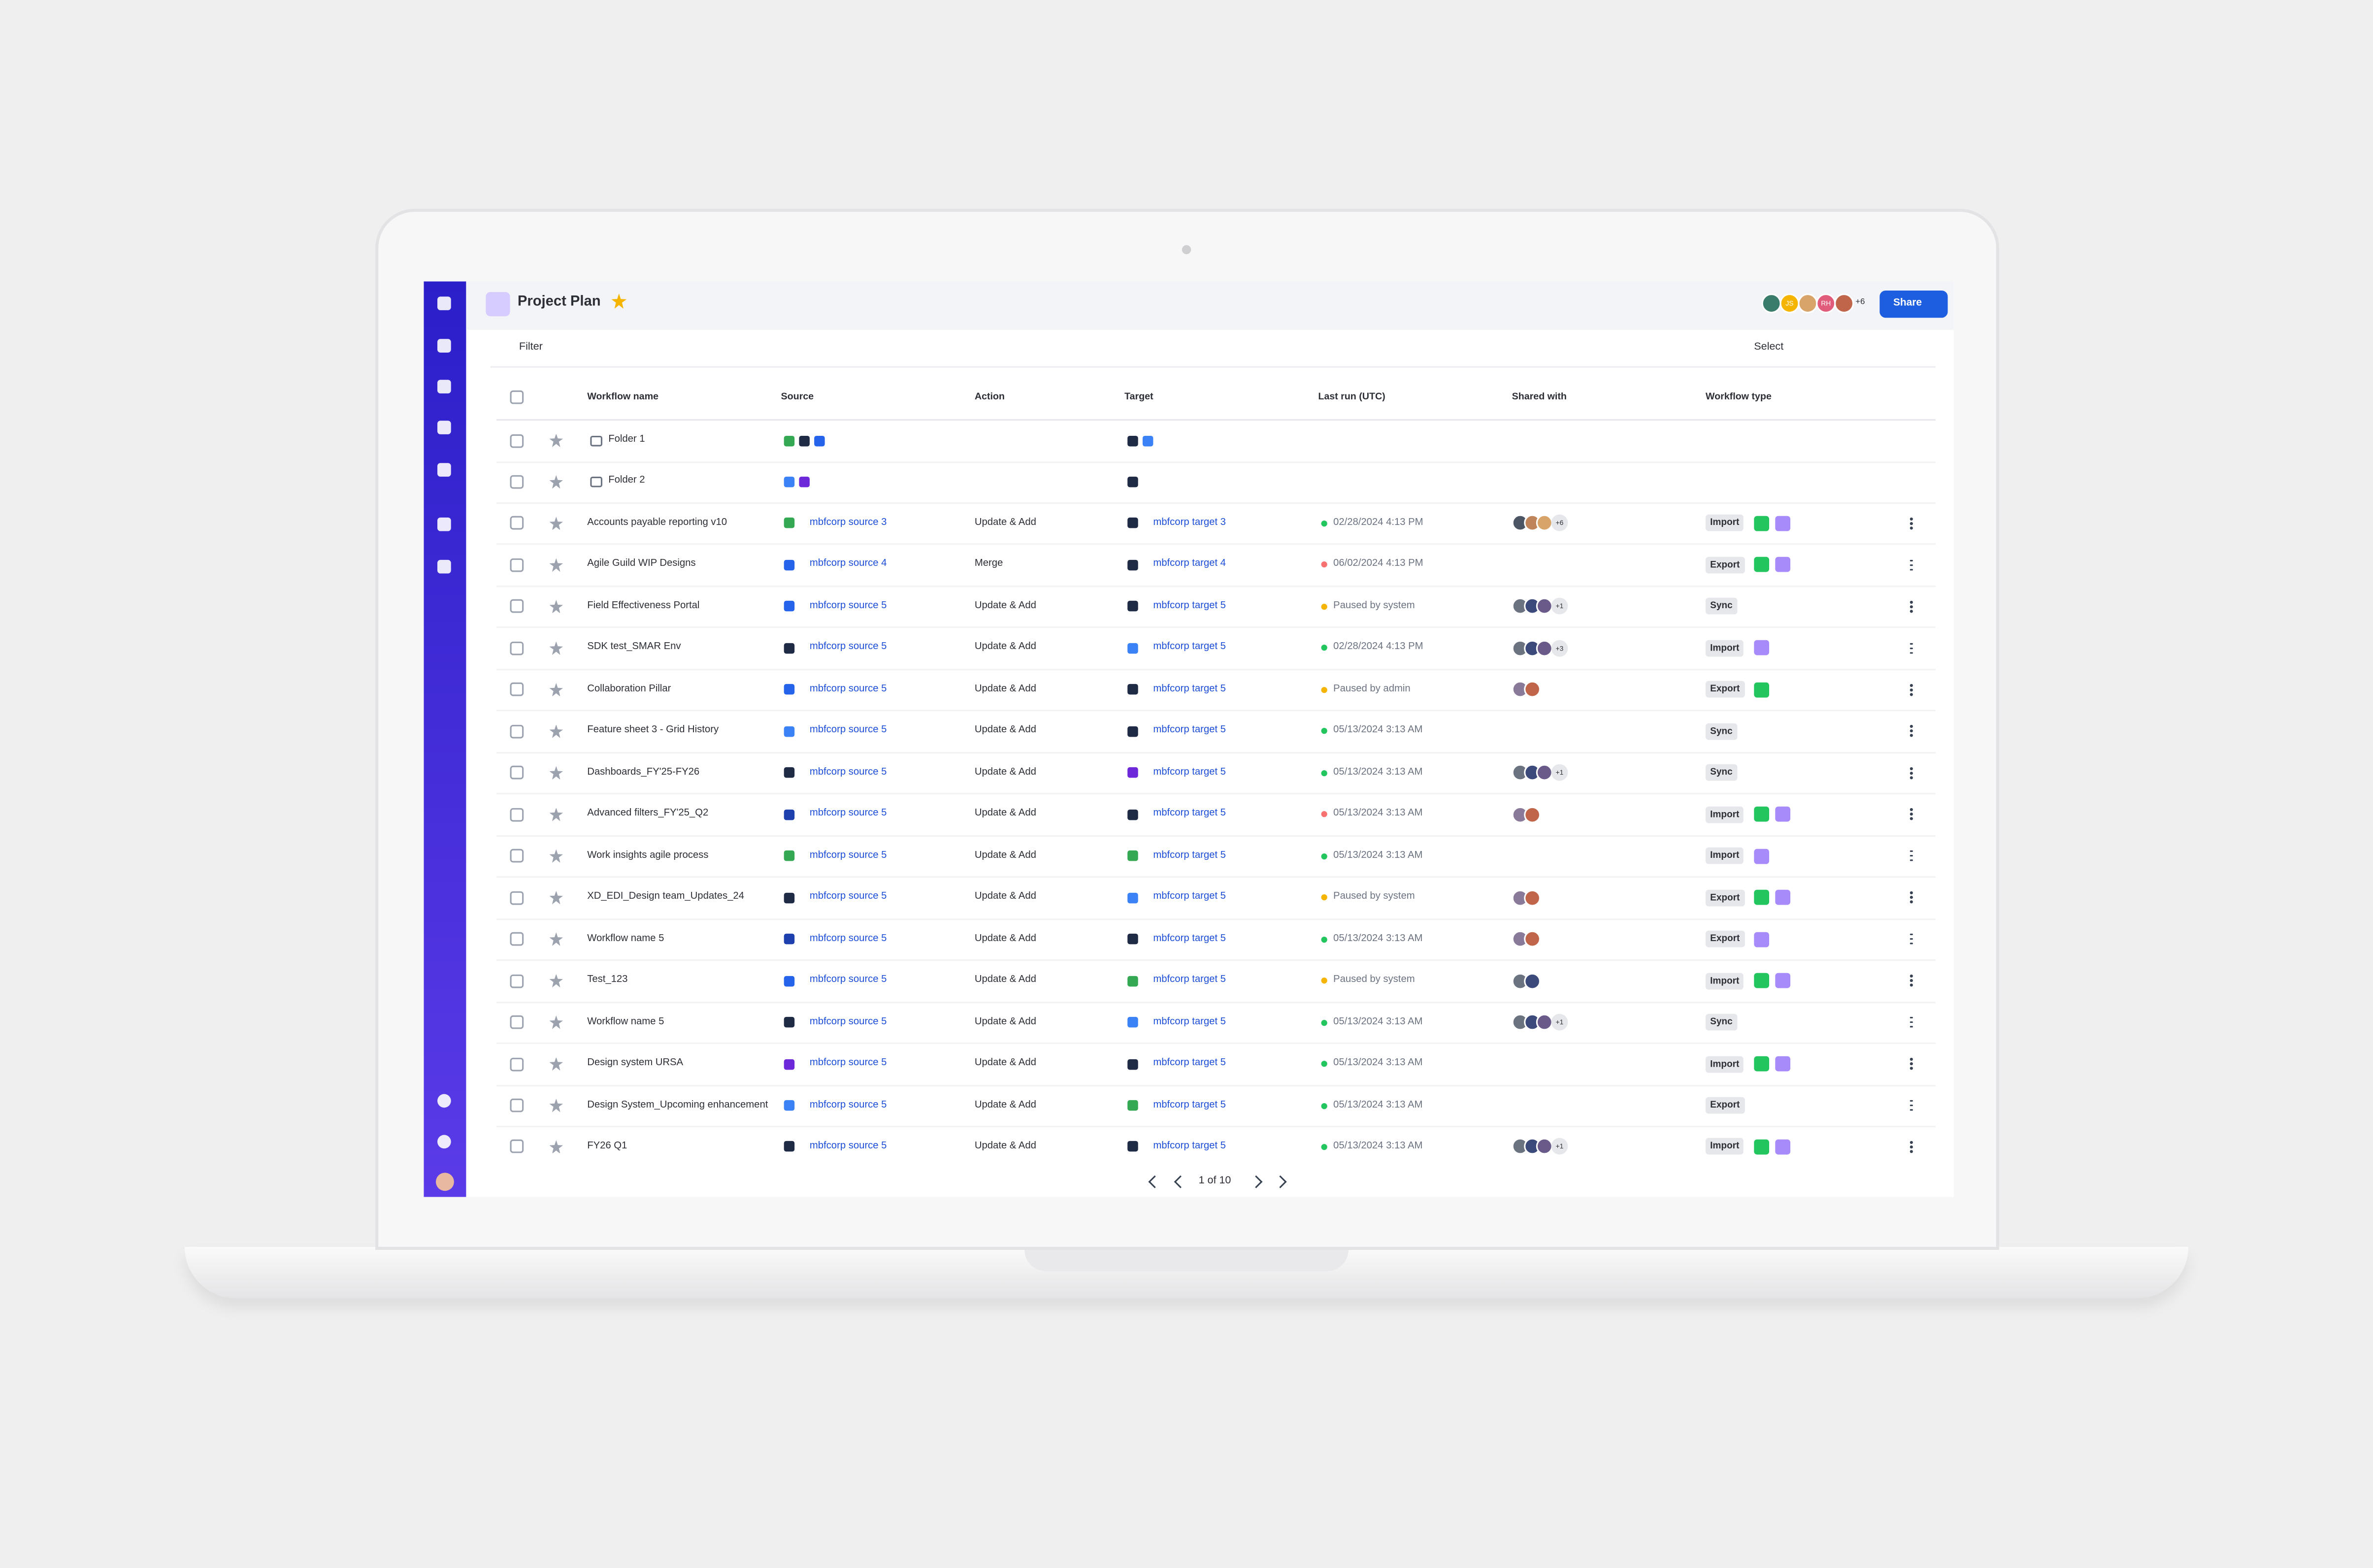 The height and width of the screenshot is (1568, 2373). I want to click on workflow-name: Accounts payable reporting v10, so click(657, 523).